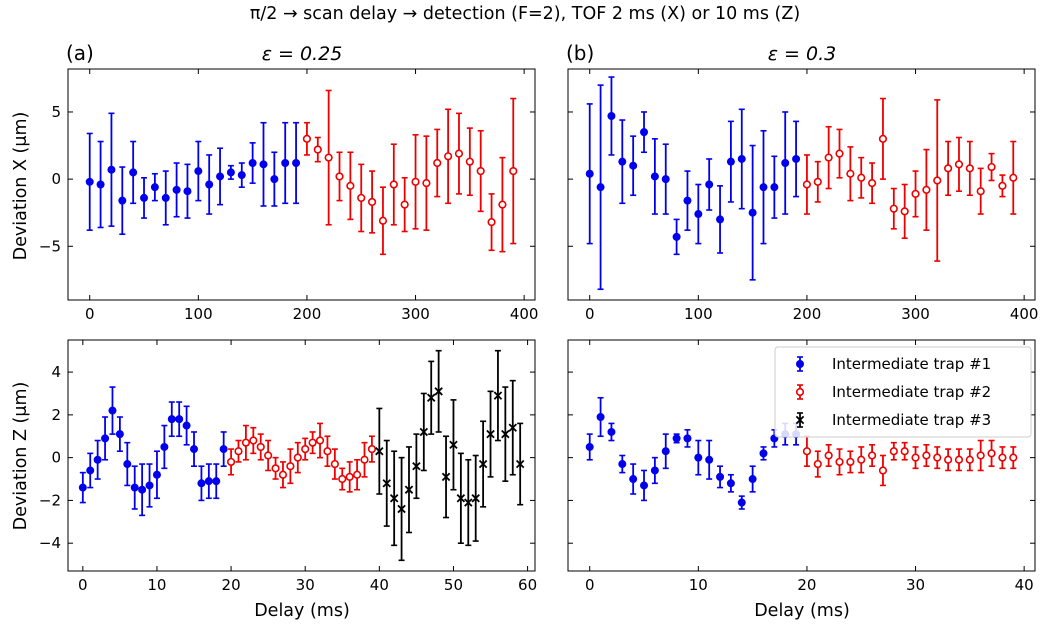 The width and height of the screenshot is (1050, 625). Describe the element at coordinates (56, 458) in the screenshot. I see `y-tick-label: 0` at that location.